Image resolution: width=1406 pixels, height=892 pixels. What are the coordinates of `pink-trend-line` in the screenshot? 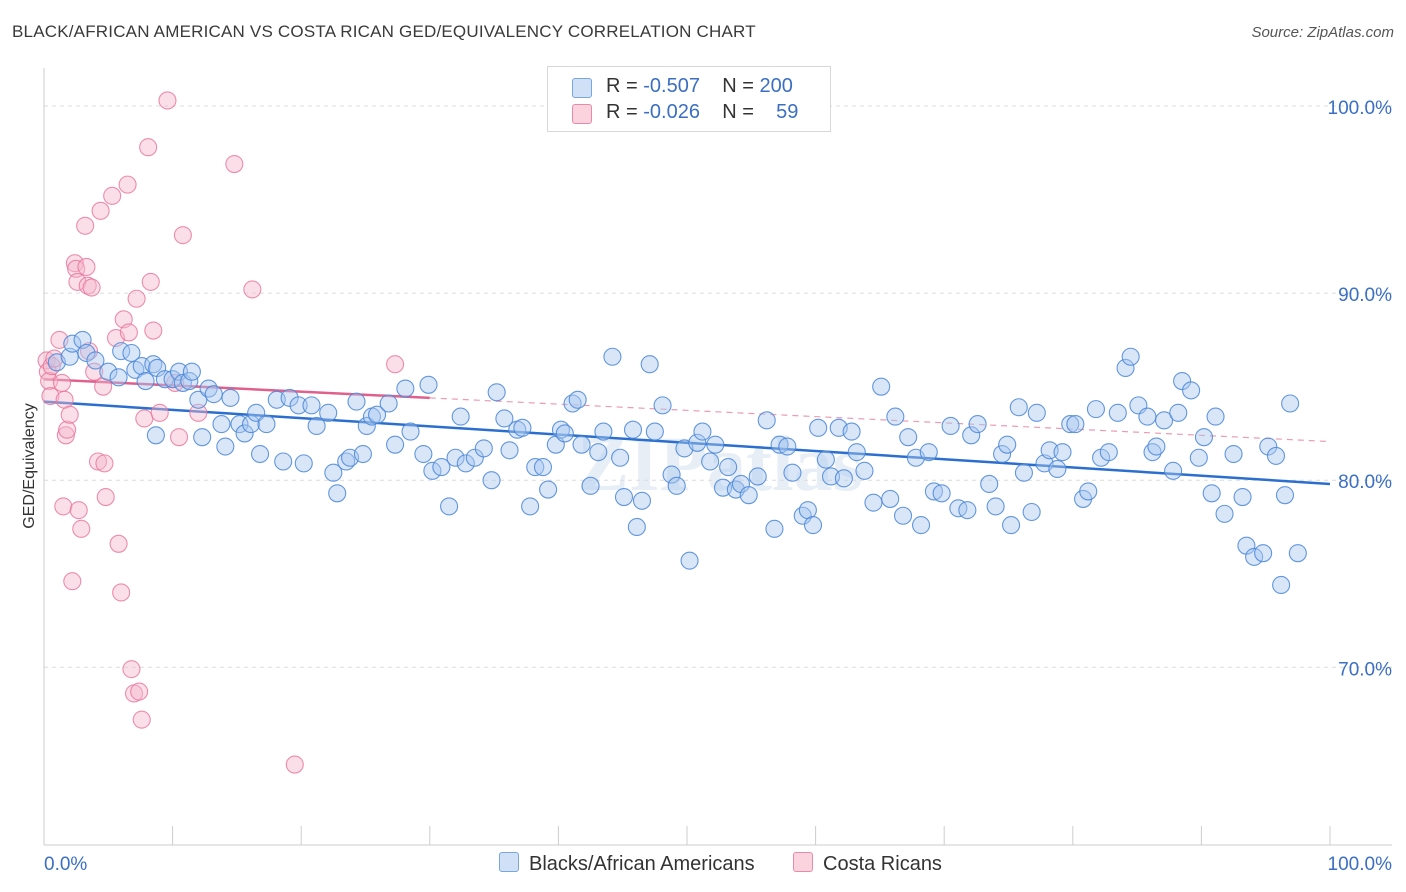 It's located at (236, 388).